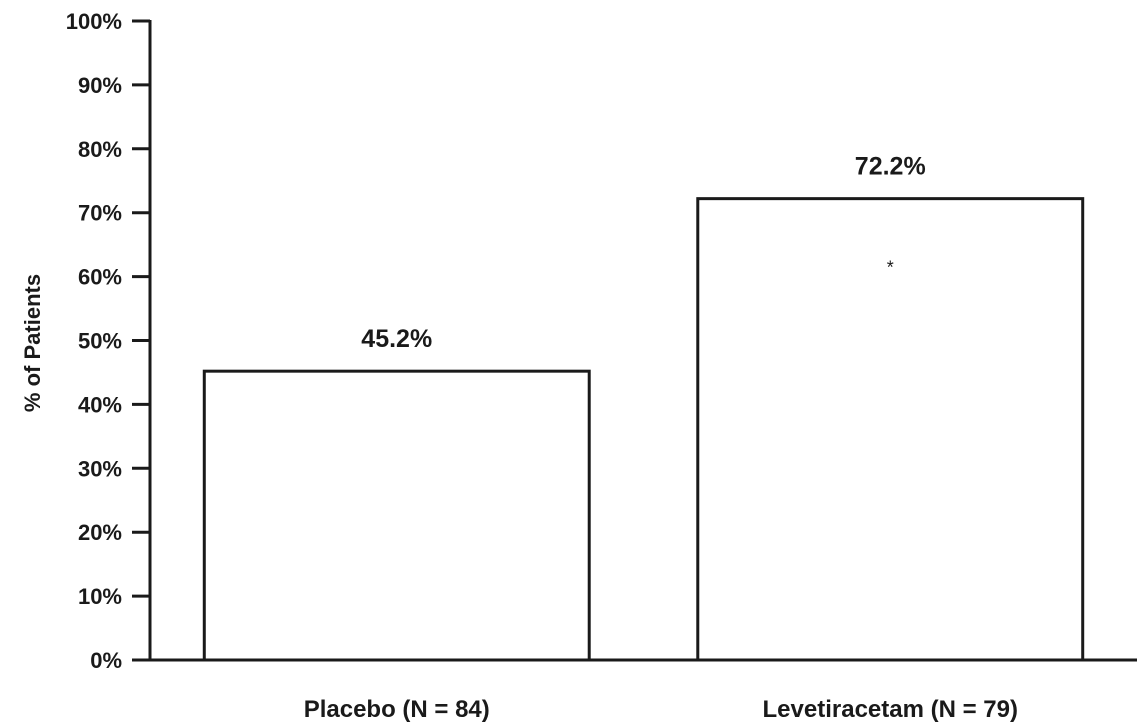 The height and width of the screenshot is (725, 1139). I want to click on y-tick-label: 80%, so click(100, 149).